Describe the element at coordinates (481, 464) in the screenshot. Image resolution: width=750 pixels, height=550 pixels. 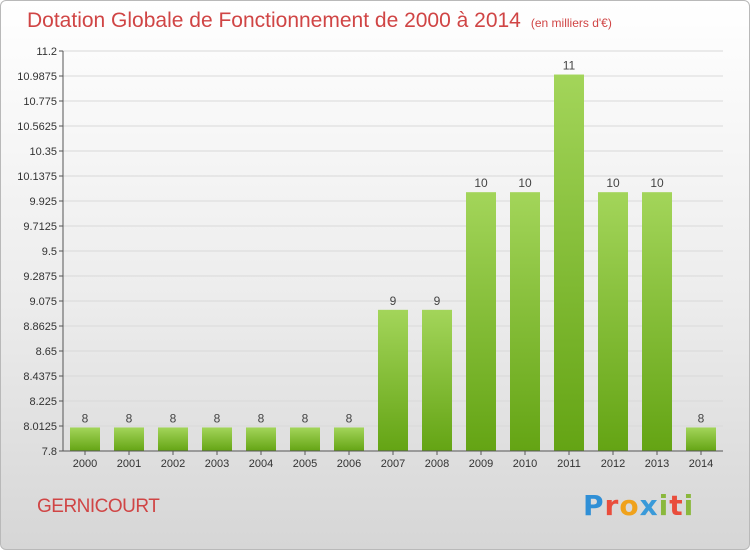
I see `x-tick-label: 2009` at that location.